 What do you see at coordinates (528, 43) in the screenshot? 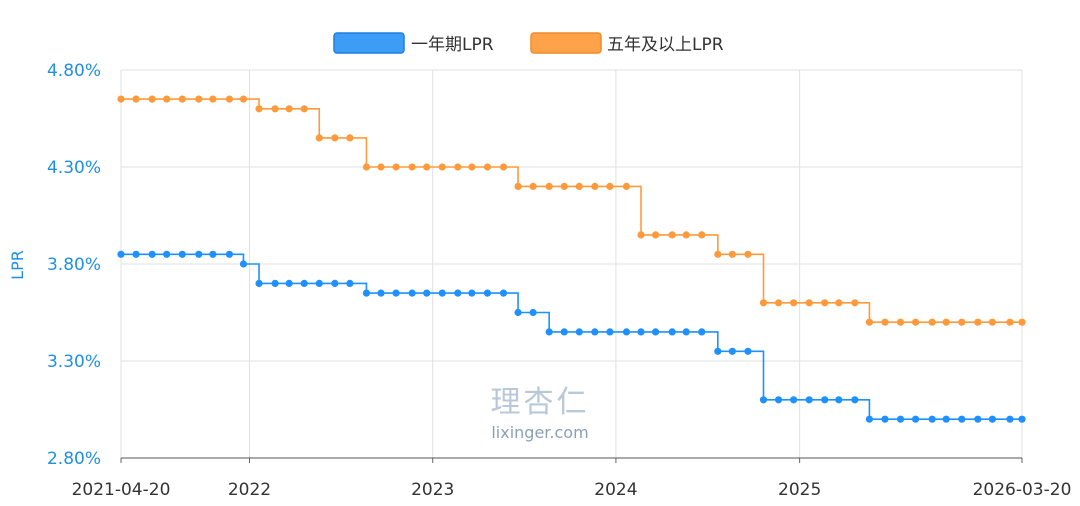
I see `legend: 一年期LPR 五年及以上LPR` at bounding box center [528, 43].